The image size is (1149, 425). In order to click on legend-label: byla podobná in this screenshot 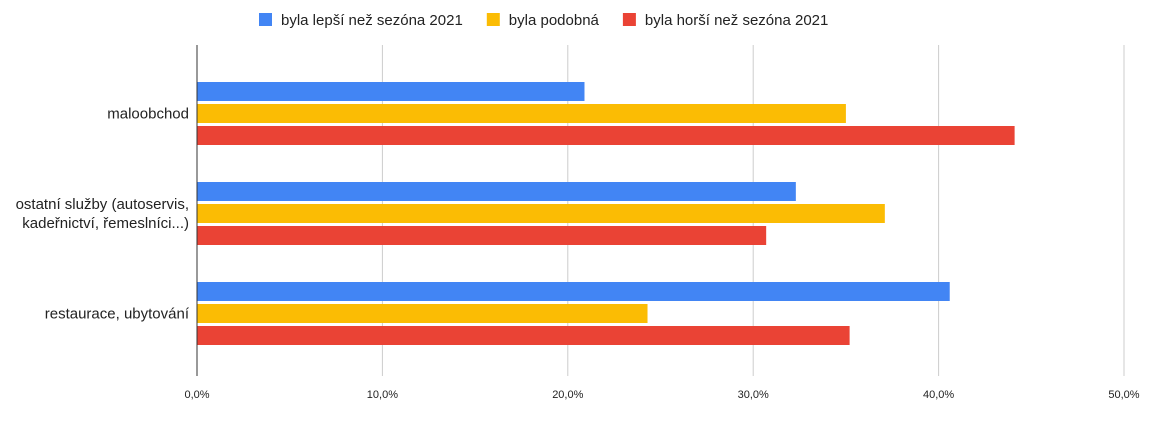, I will do `click(554, 20)`.